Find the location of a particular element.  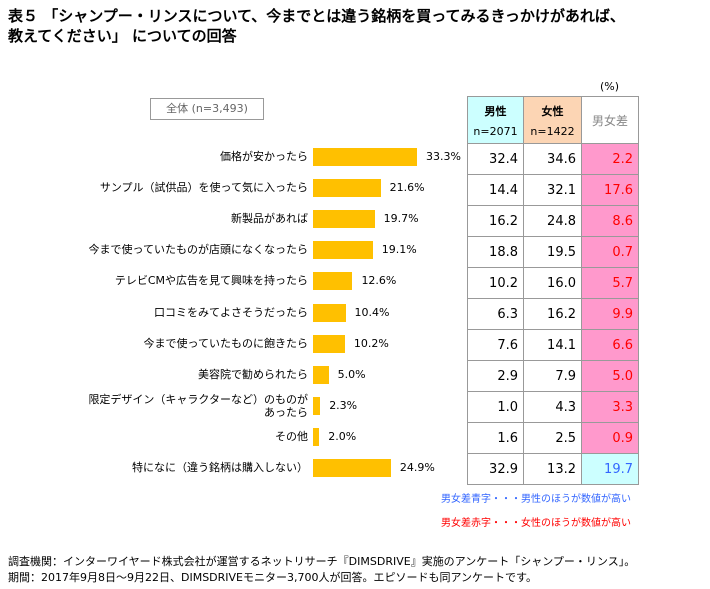

table-row: 10.2 16.0 5.7 is located at coordinates (553, 283).